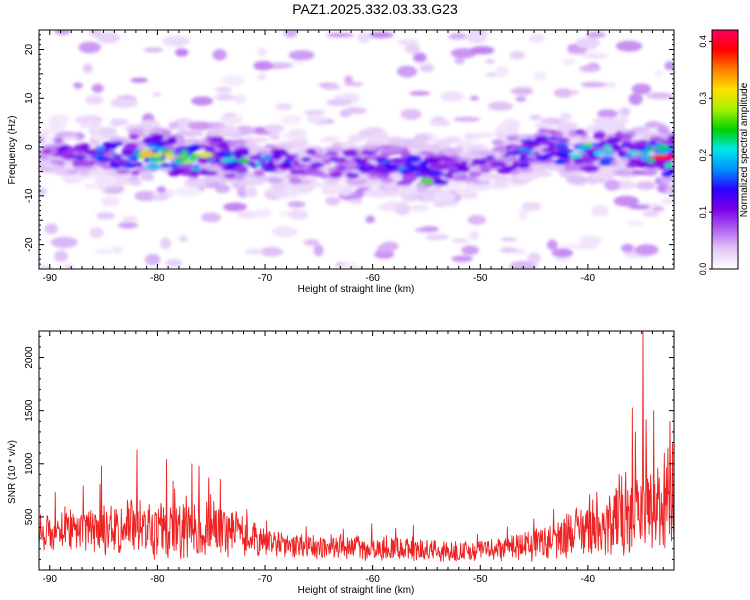 This screenshot has width=750, height=600. Describe the element at coordinates (12, 150) in the screenshot. I see `spectrogram-y-label: Frequency (Hz)` at that location.